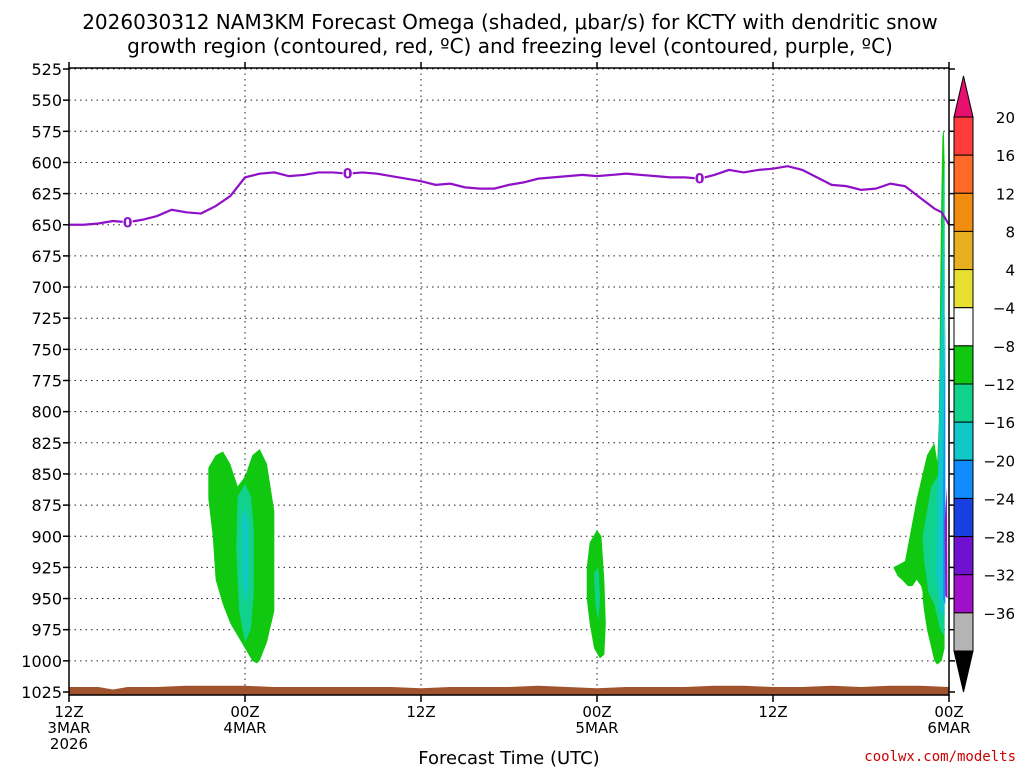 This screenshot has height=768, width=1024. What do you see at coordinates (69, 744) in the screenshot?
I see `x-tick-label: 2026` at bounding box center [69, 744].